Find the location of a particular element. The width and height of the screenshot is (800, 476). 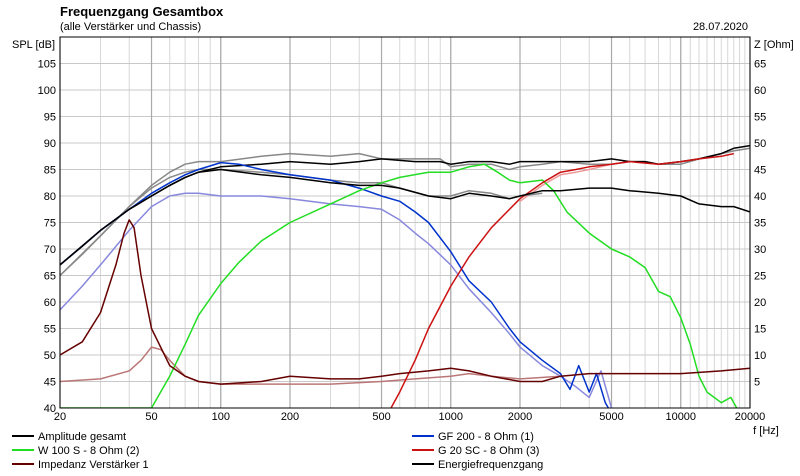

y-tick-label-right: 65 is located at coordinates (760, 65).